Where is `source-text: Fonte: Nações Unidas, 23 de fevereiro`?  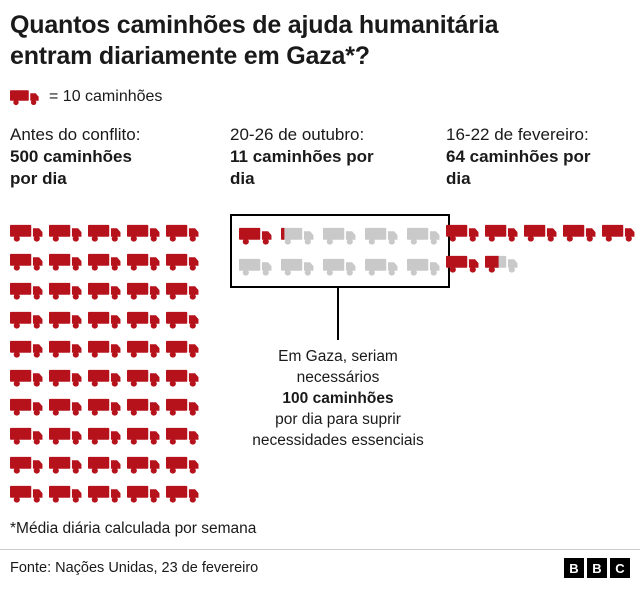 source-text: Fonte: Nações Unidas, 23 de fevereiro is located at coordinates (134, 568).